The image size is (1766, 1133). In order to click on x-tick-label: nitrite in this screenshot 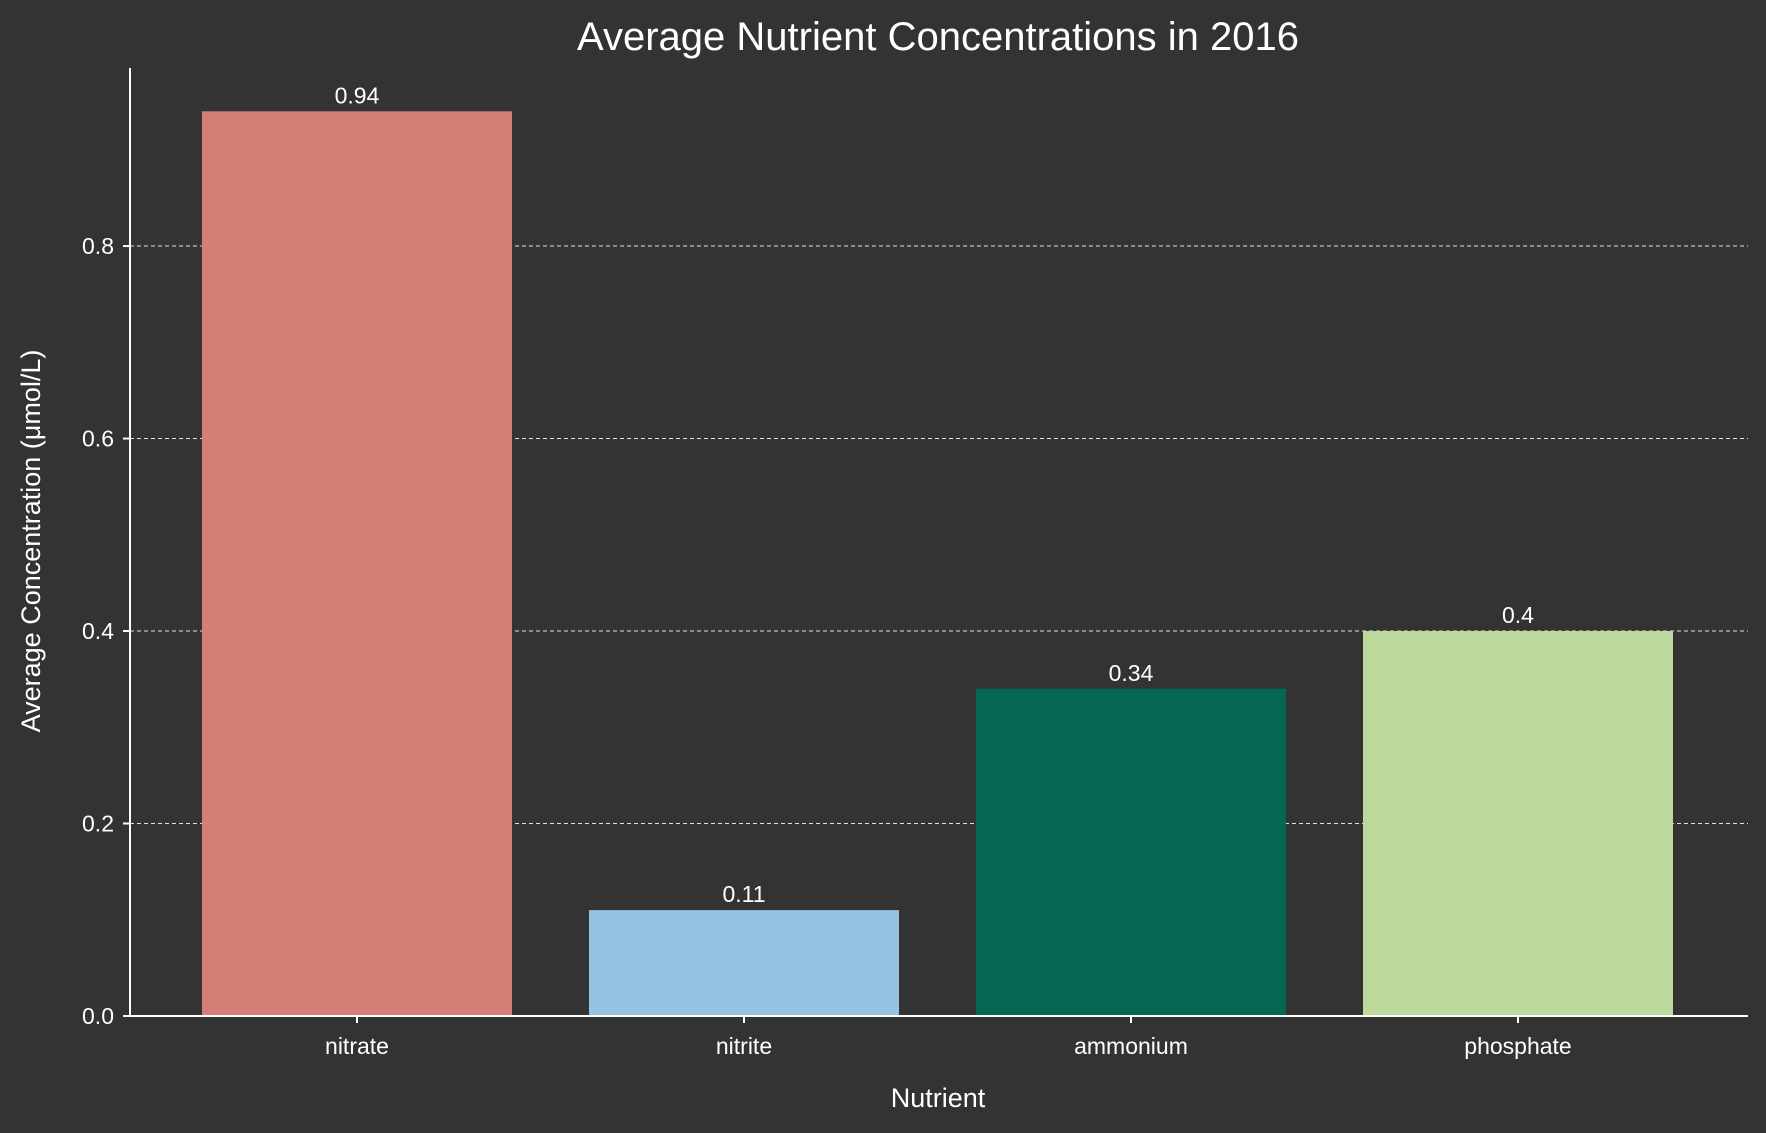, I will do `click(744, 1046)`.